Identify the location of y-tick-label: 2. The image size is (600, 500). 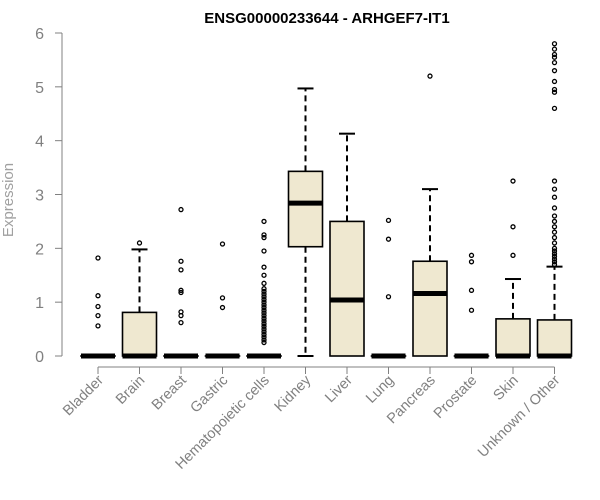
(39, 249).